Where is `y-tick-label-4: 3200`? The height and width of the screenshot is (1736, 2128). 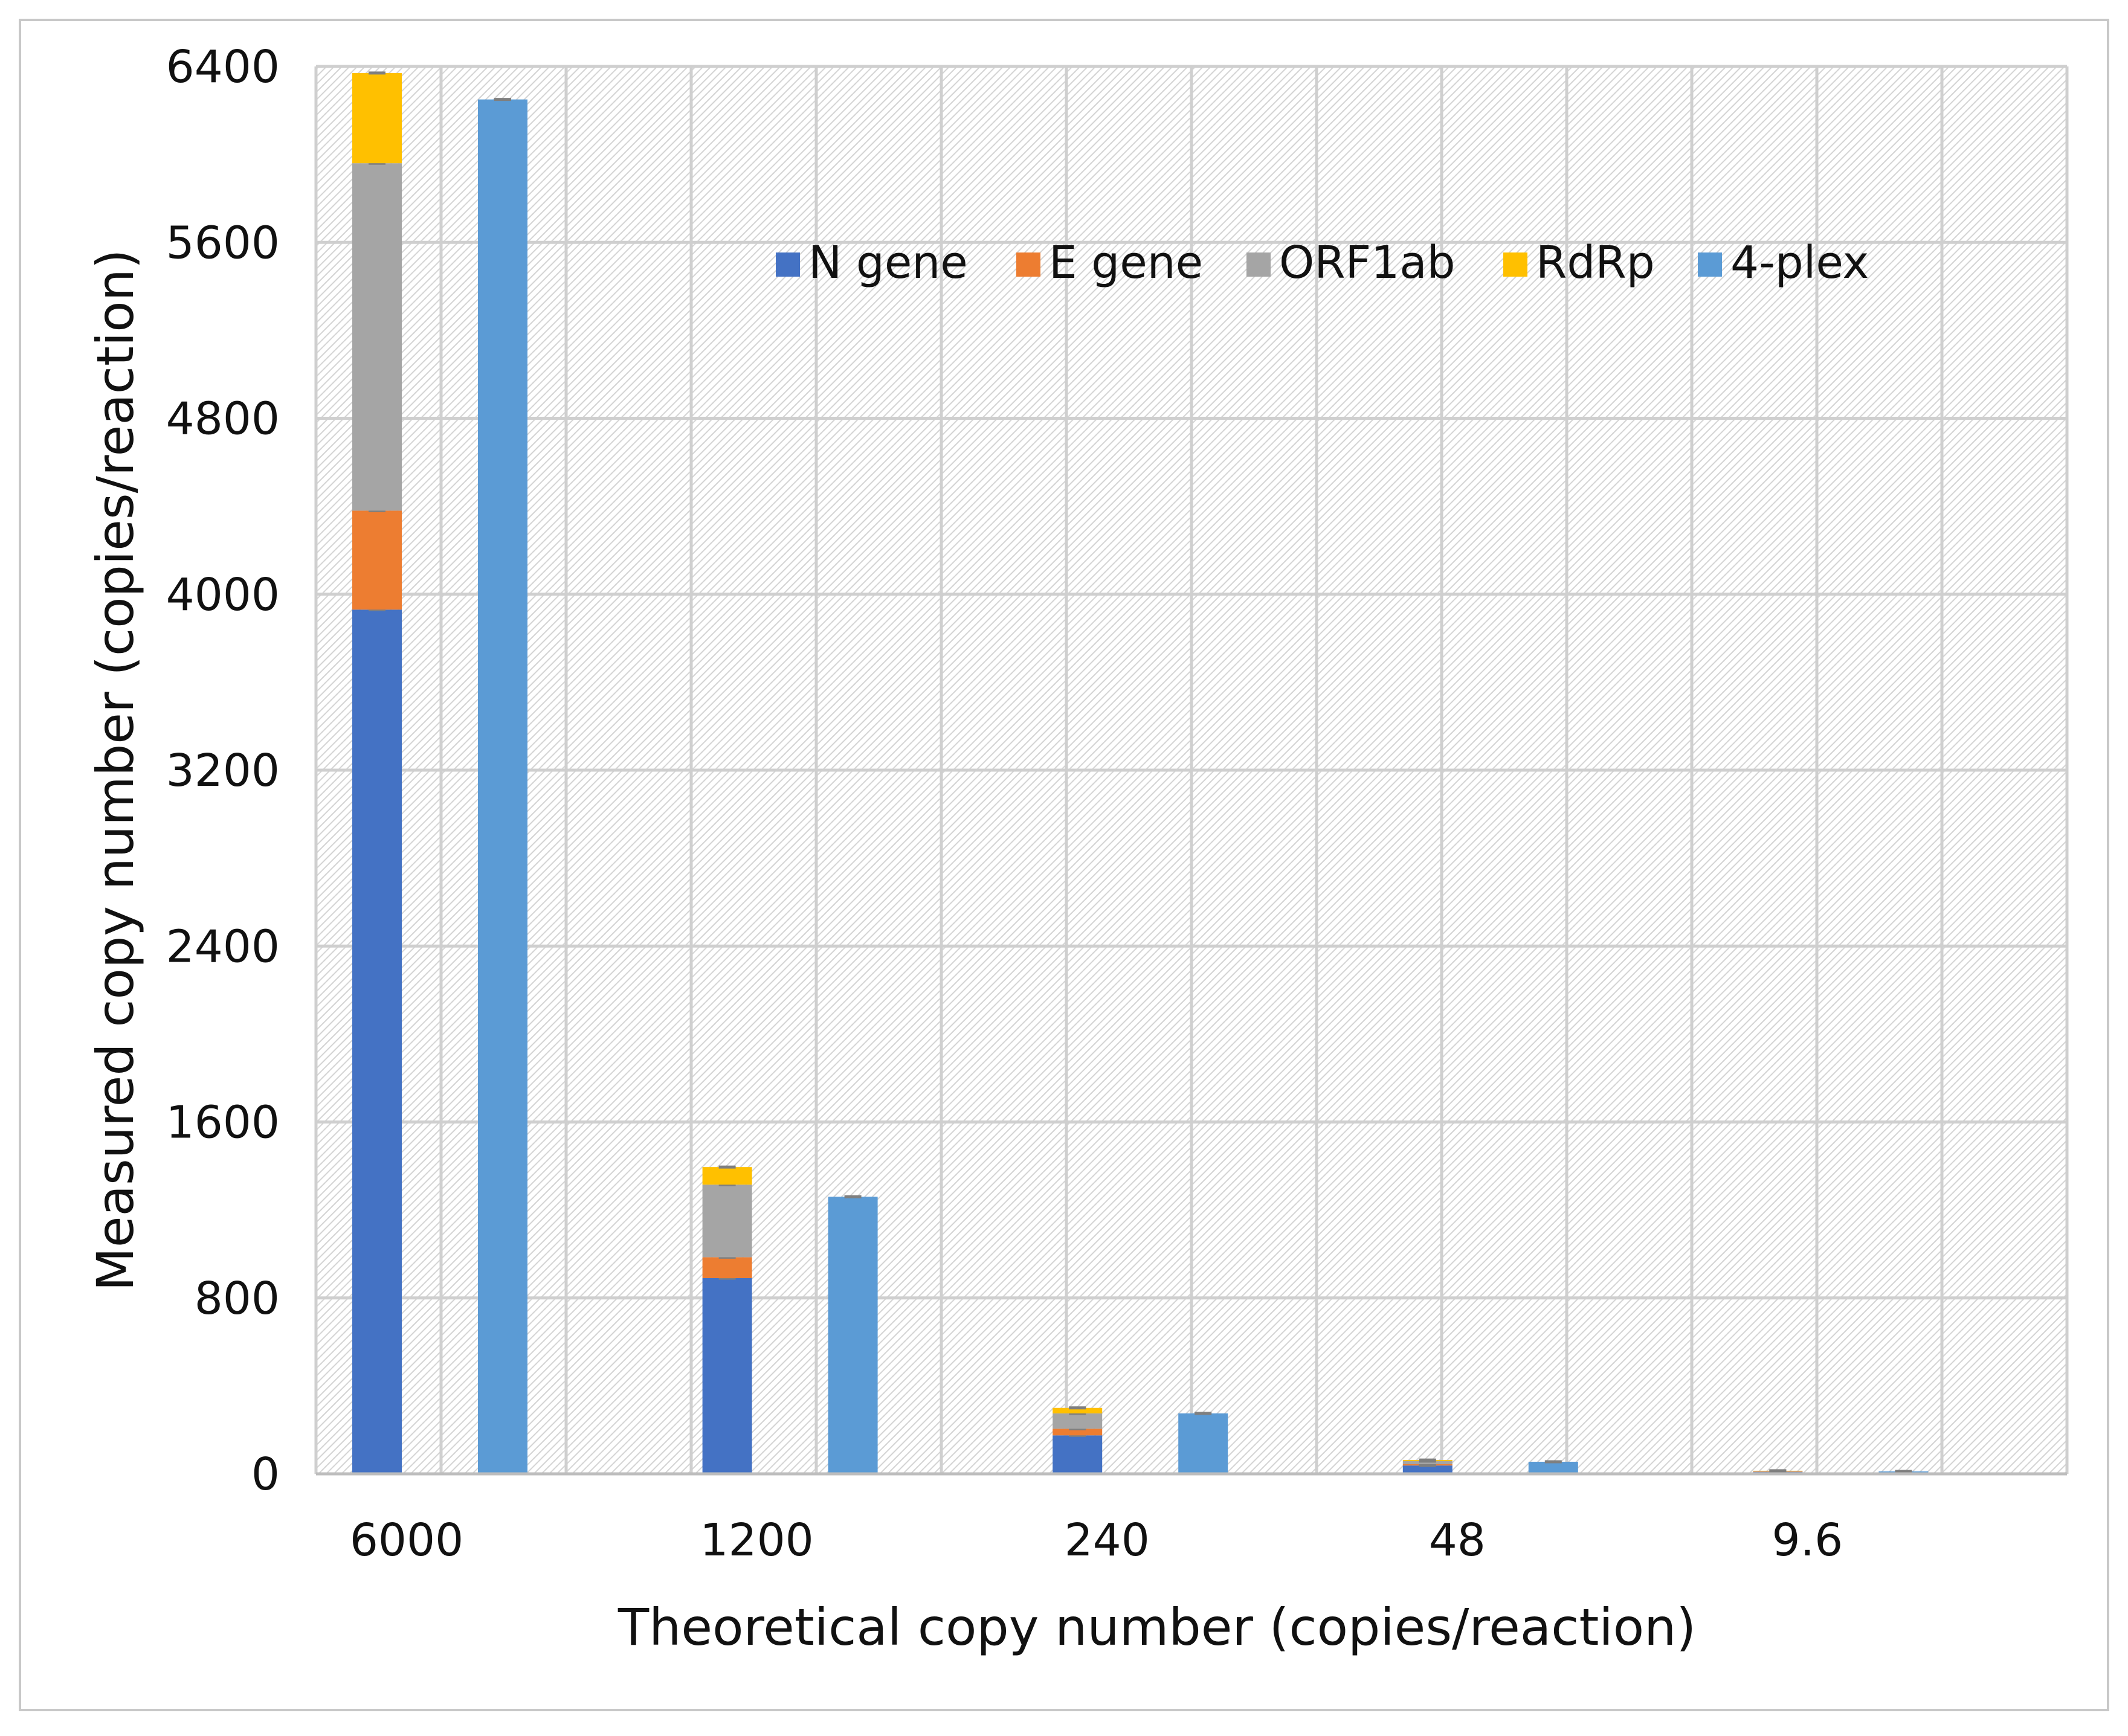
y-tick-label-4: 3200 is located at coordinates (223, 771).